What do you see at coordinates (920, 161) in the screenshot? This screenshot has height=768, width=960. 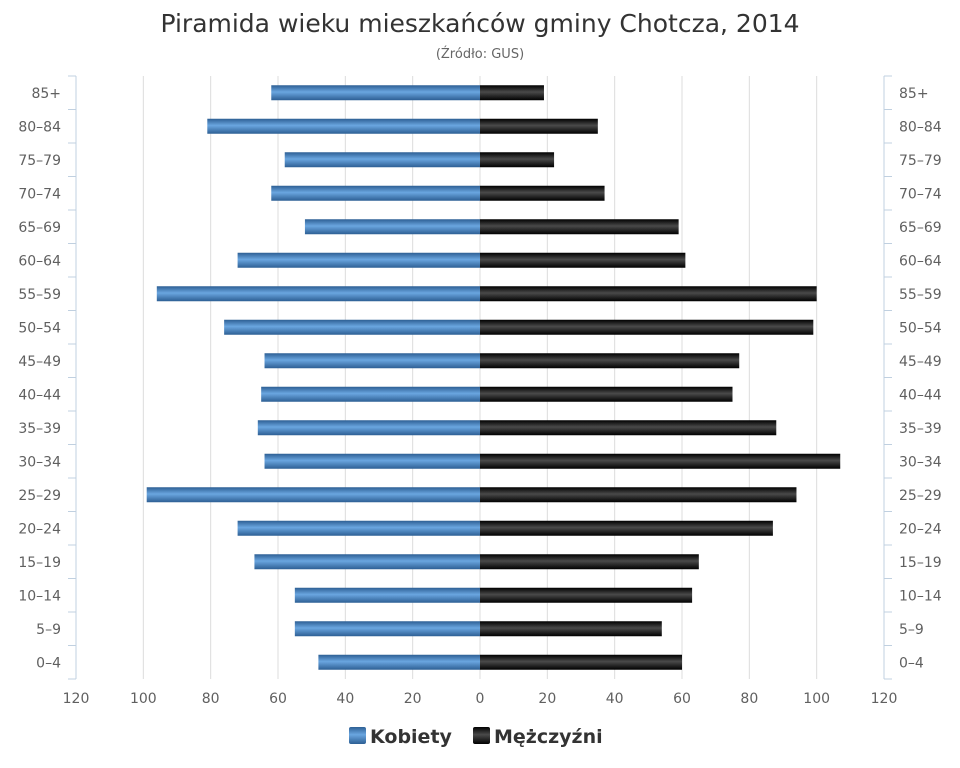 I see `category-label-right: 75–79` at bounding box center [920, 161].